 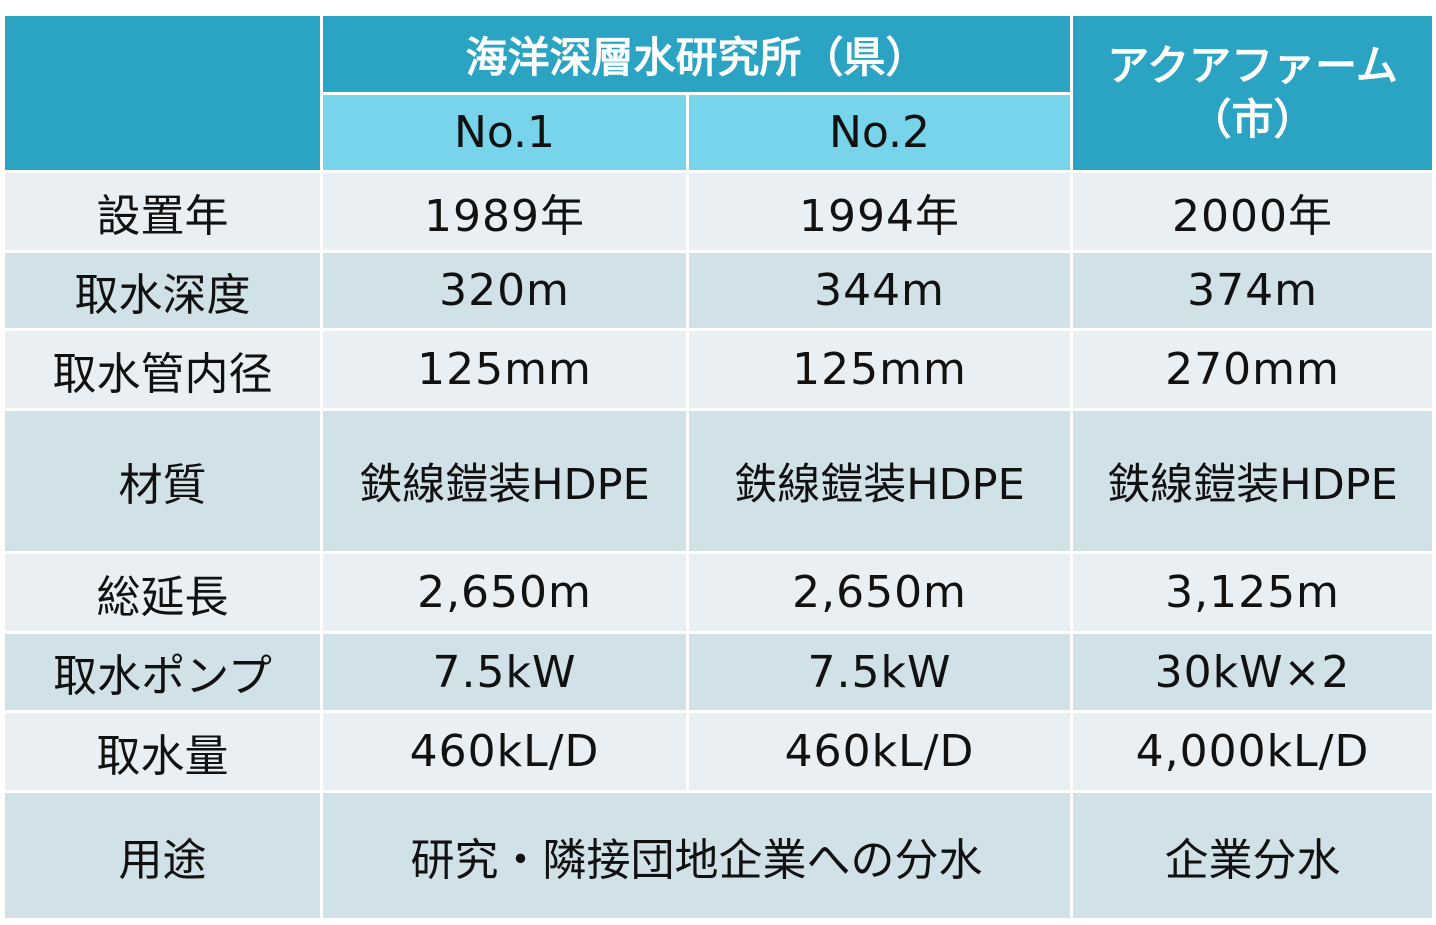 I want to click on header-no2: No.2, so click(x=879, y=132).